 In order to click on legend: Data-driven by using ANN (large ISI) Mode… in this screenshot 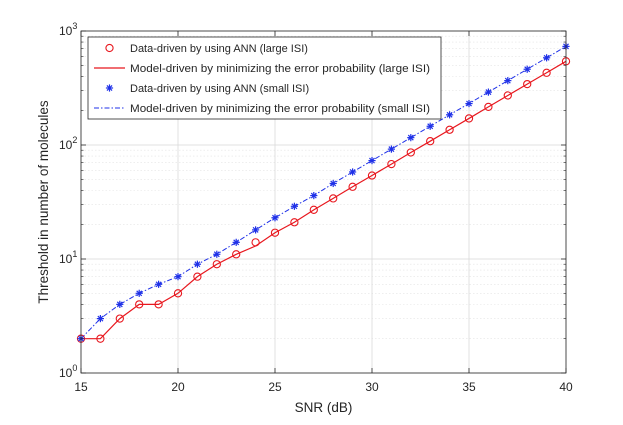, I will do `click(264, 78)`.